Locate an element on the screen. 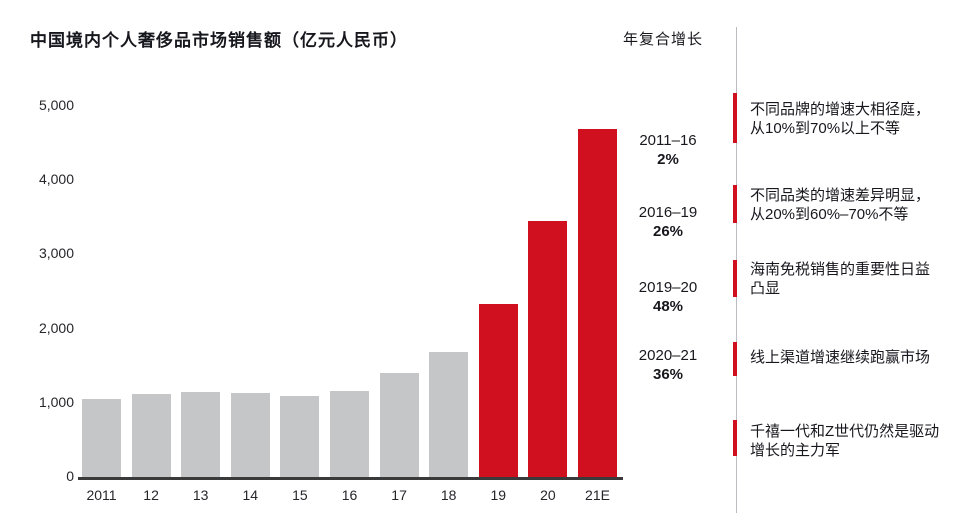  cagr-item-2016–19: 2016–19 26% is located at coordinates (668, 222).